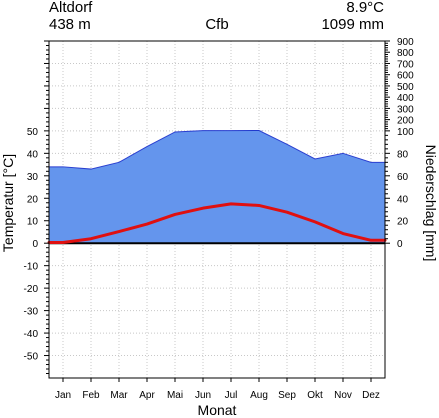 The width and height of the screenshot is (439, 418). I want to click on x-ticks, so click(217, 380).